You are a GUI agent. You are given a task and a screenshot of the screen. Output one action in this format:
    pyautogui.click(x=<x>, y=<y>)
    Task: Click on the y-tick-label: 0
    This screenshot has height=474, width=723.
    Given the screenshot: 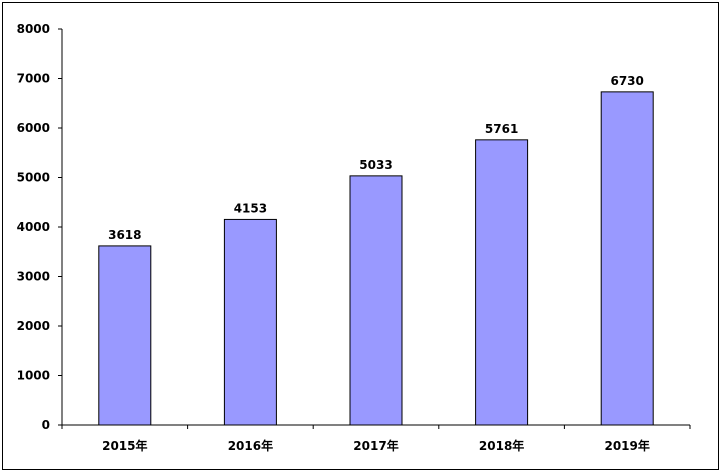 What is the action you would take?
    pyautogui.click(x=46, y=425)
    